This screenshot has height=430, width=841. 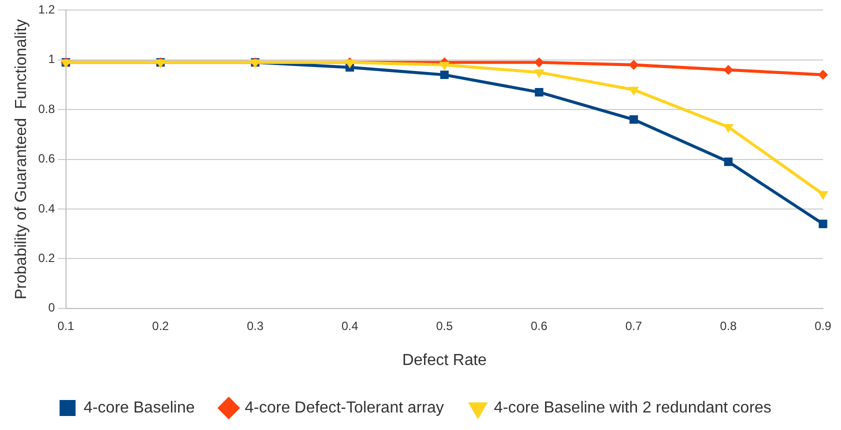 What do you see at coordinates (47, 208) in the screenshot?
I see `y-tick-label: 0.4` at bounding box center [47, 208].